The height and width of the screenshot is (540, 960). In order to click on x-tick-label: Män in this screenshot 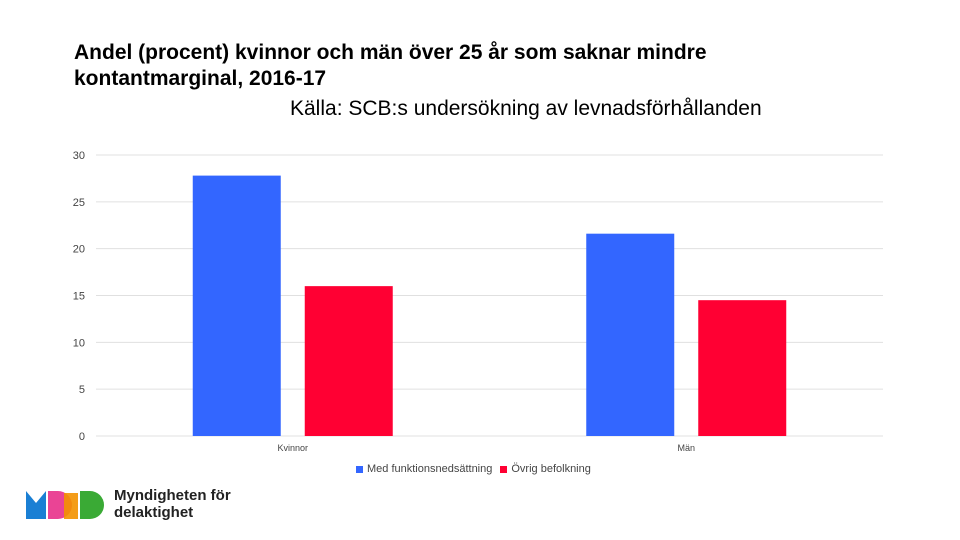, I will do `click(686, 448)`.